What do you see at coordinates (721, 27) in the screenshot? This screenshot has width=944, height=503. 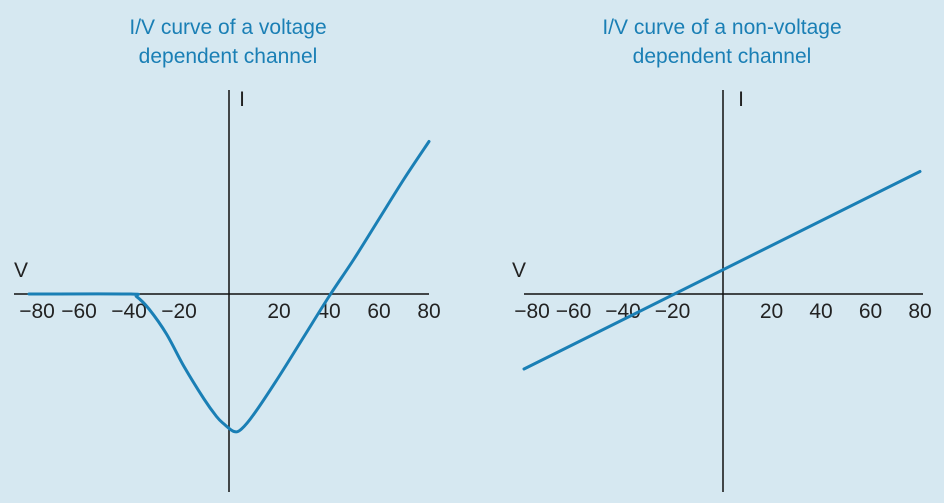 I see `chart-title-line-1: I/V curve of a non-voltage` at bounding box center [721, 27].